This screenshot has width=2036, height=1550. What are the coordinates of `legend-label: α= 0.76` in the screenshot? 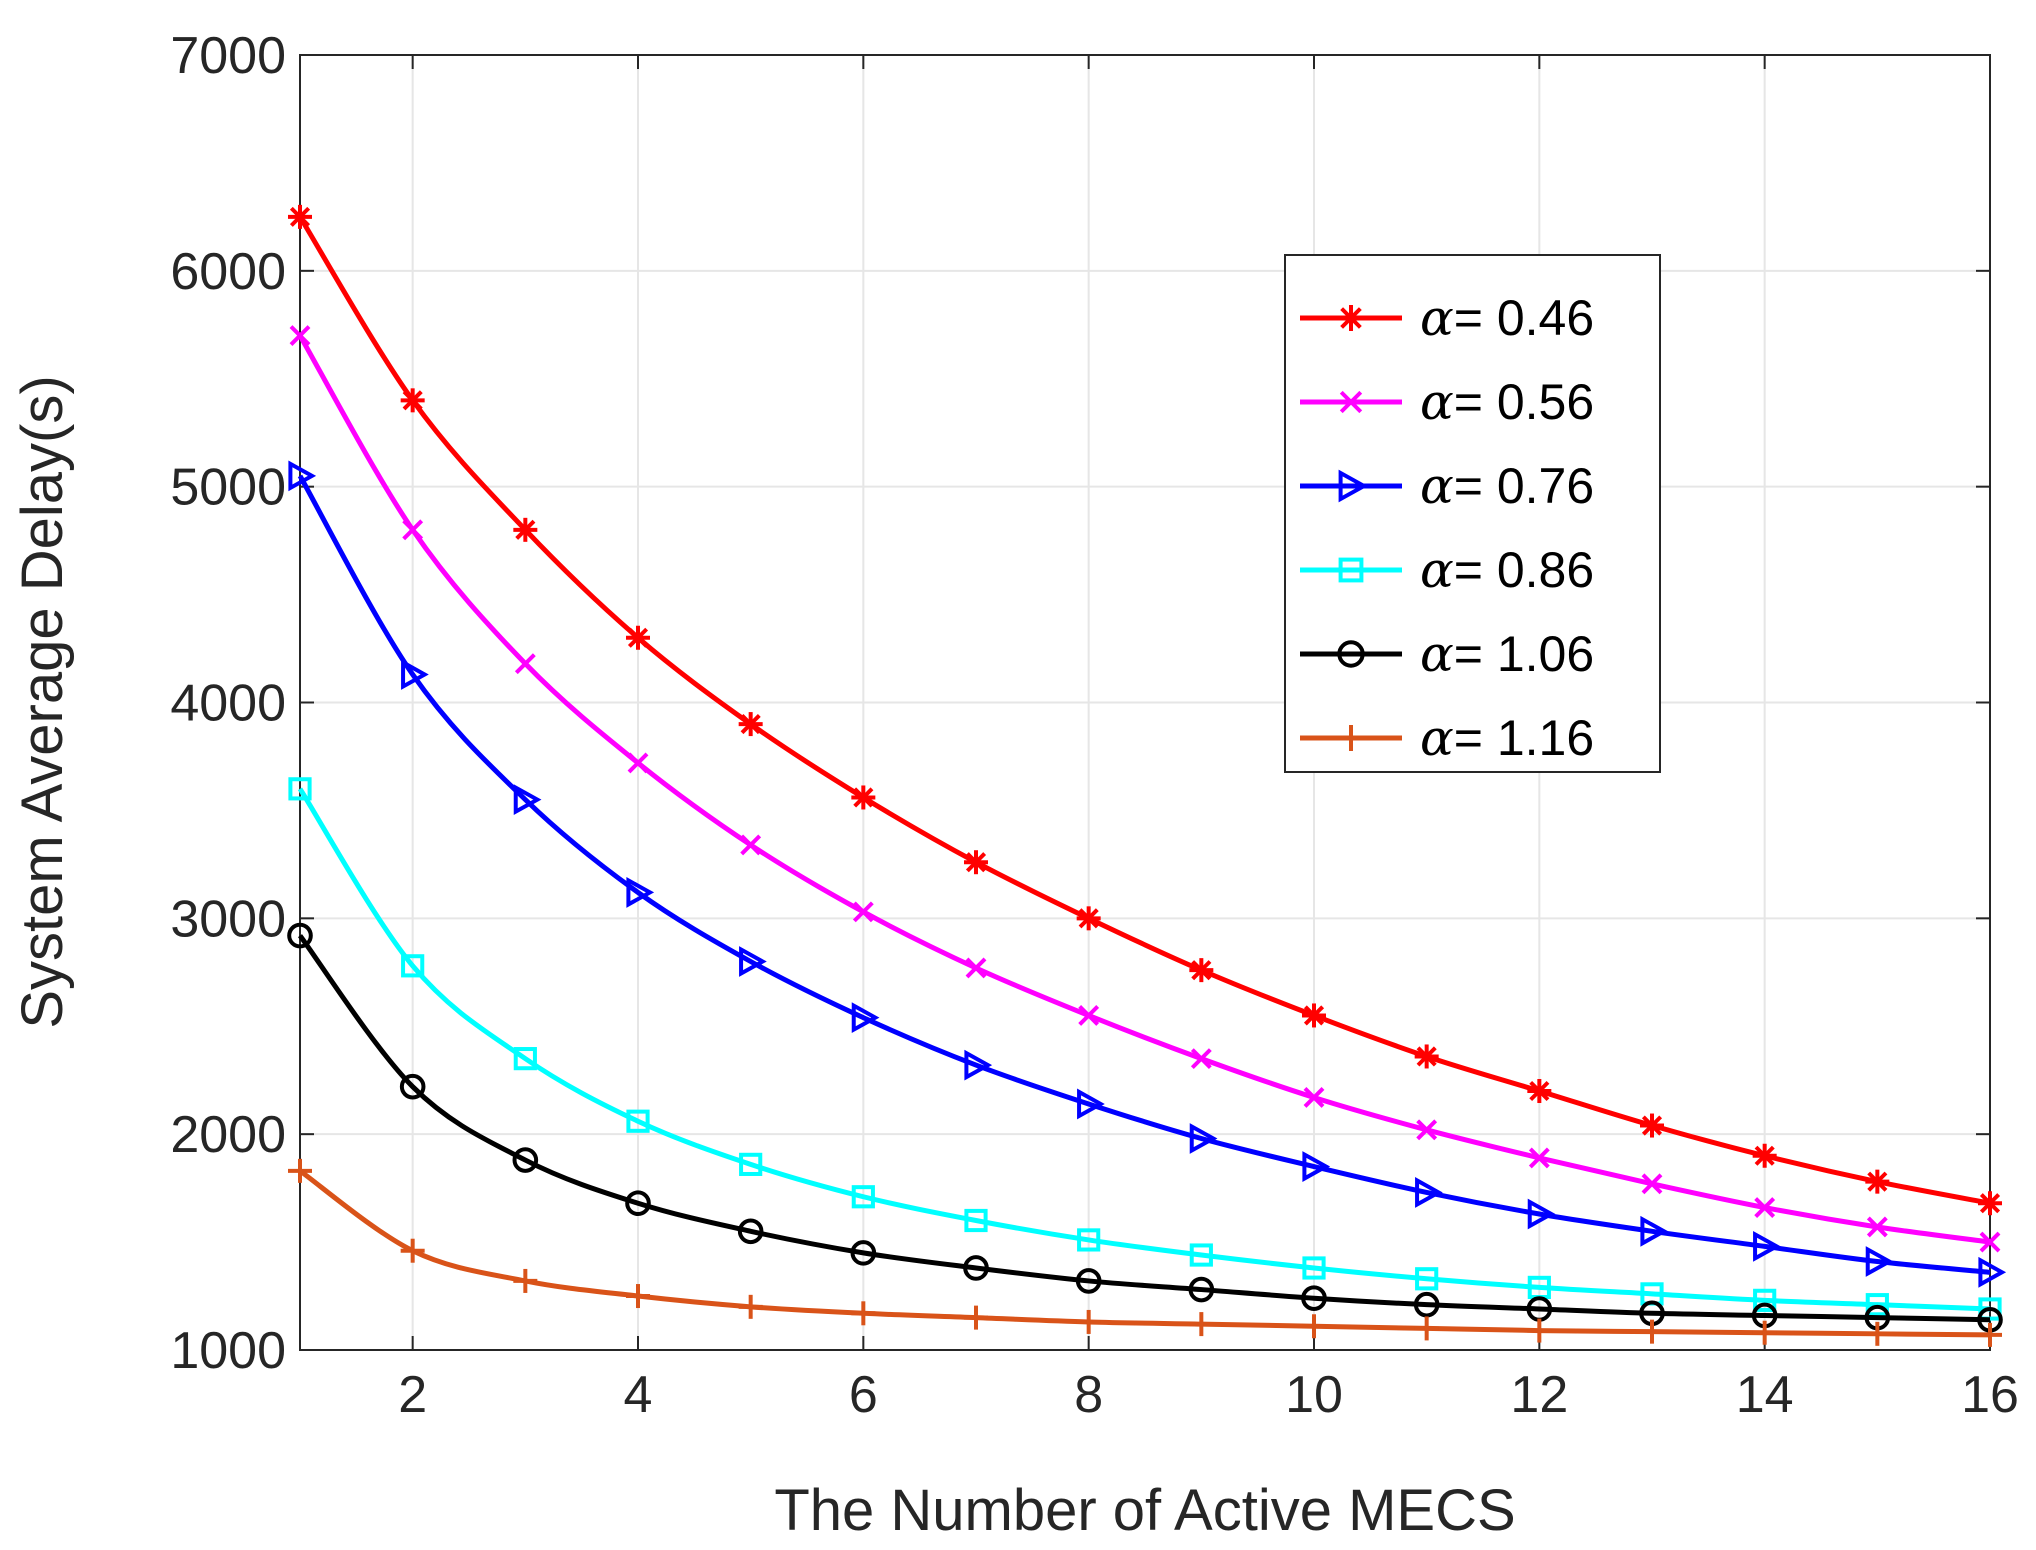 It's located at (1507, 486).